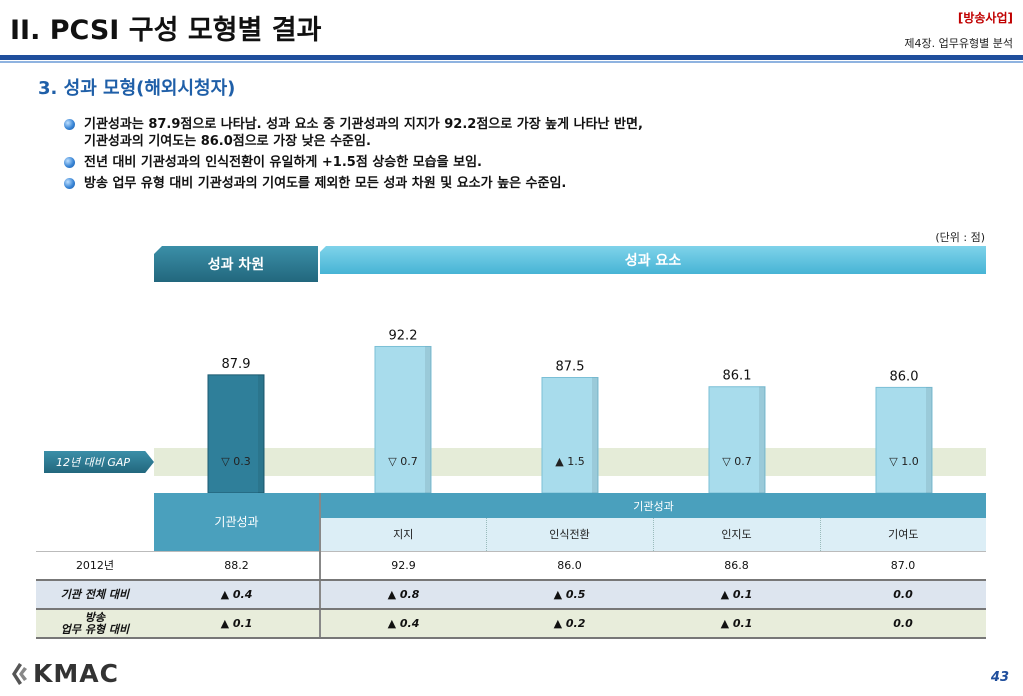 This screenshot has height=696, width=1023. What do you see at coordinates (99, 462) in the screenshot?
I see `gap-label: 12년 대비 GAP` at bounding box center [99, 462].